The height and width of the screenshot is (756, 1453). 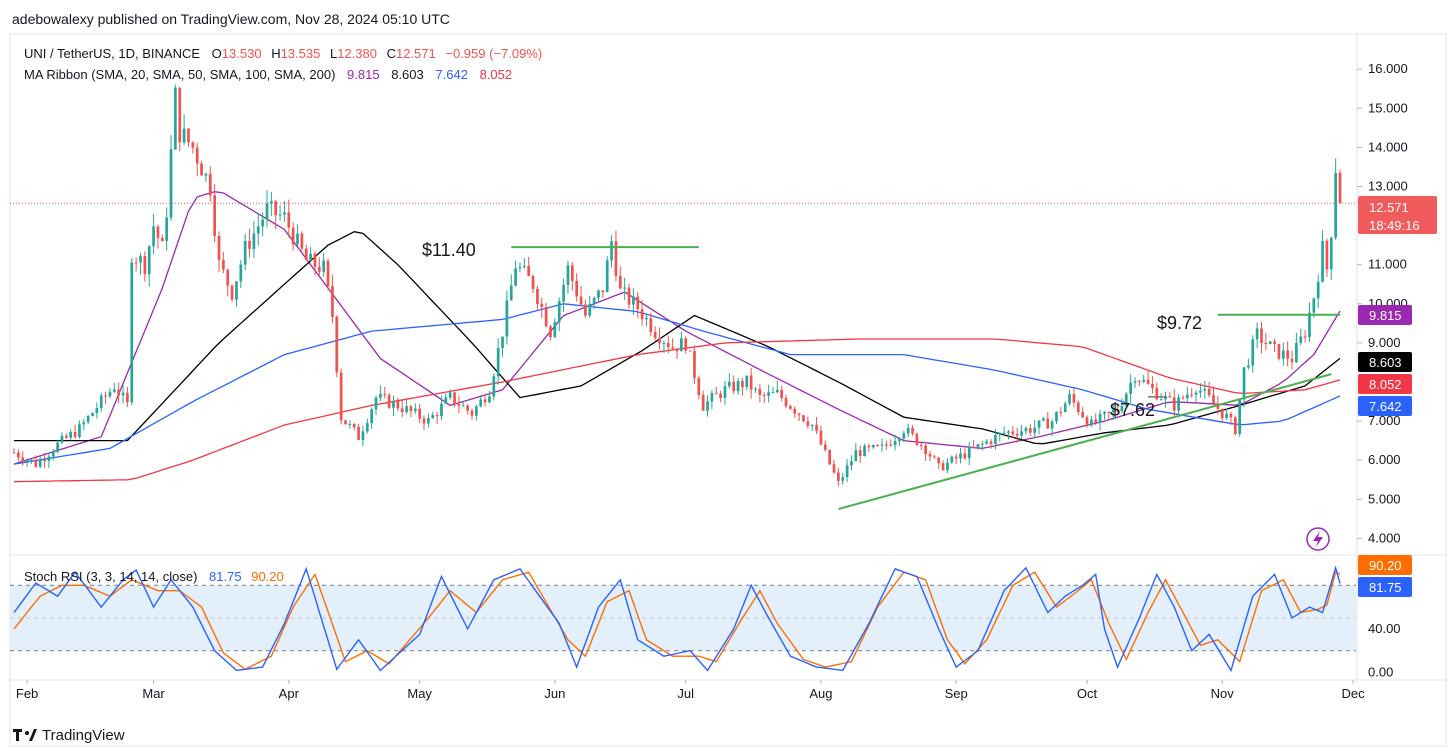 I want to click on time-tick-label: Dec, so click(x=1354, y=693).